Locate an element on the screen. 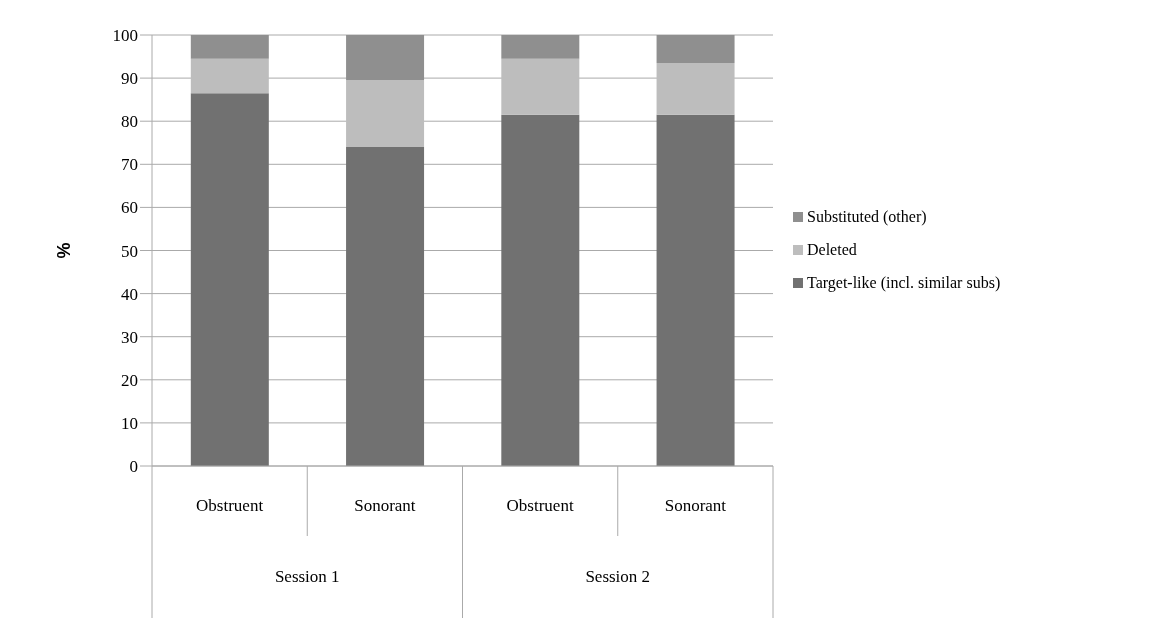  legend-label: Deleted is located at coordinates (832, 250).